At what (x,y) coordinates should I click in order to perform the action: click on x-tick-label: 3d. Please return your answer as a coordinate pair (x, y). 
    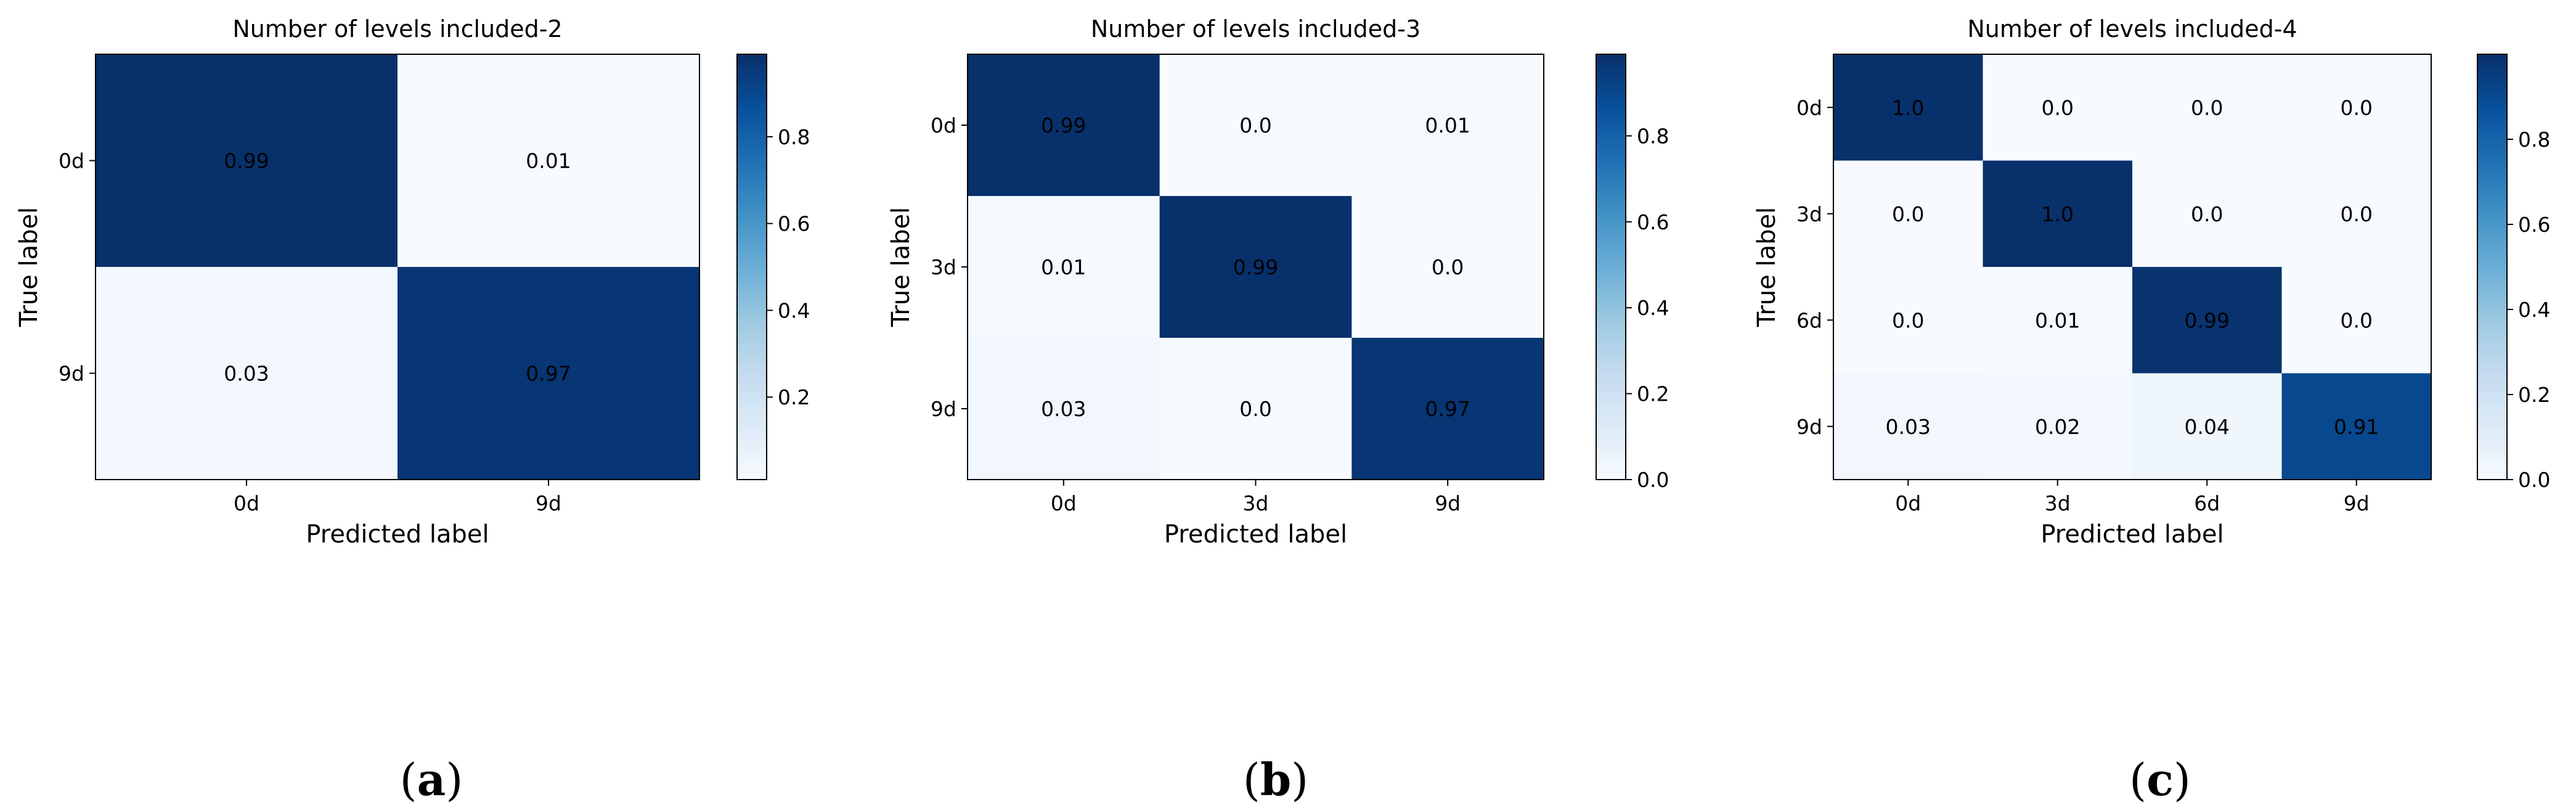
    Looking at the image, I should click on (1256, 503).